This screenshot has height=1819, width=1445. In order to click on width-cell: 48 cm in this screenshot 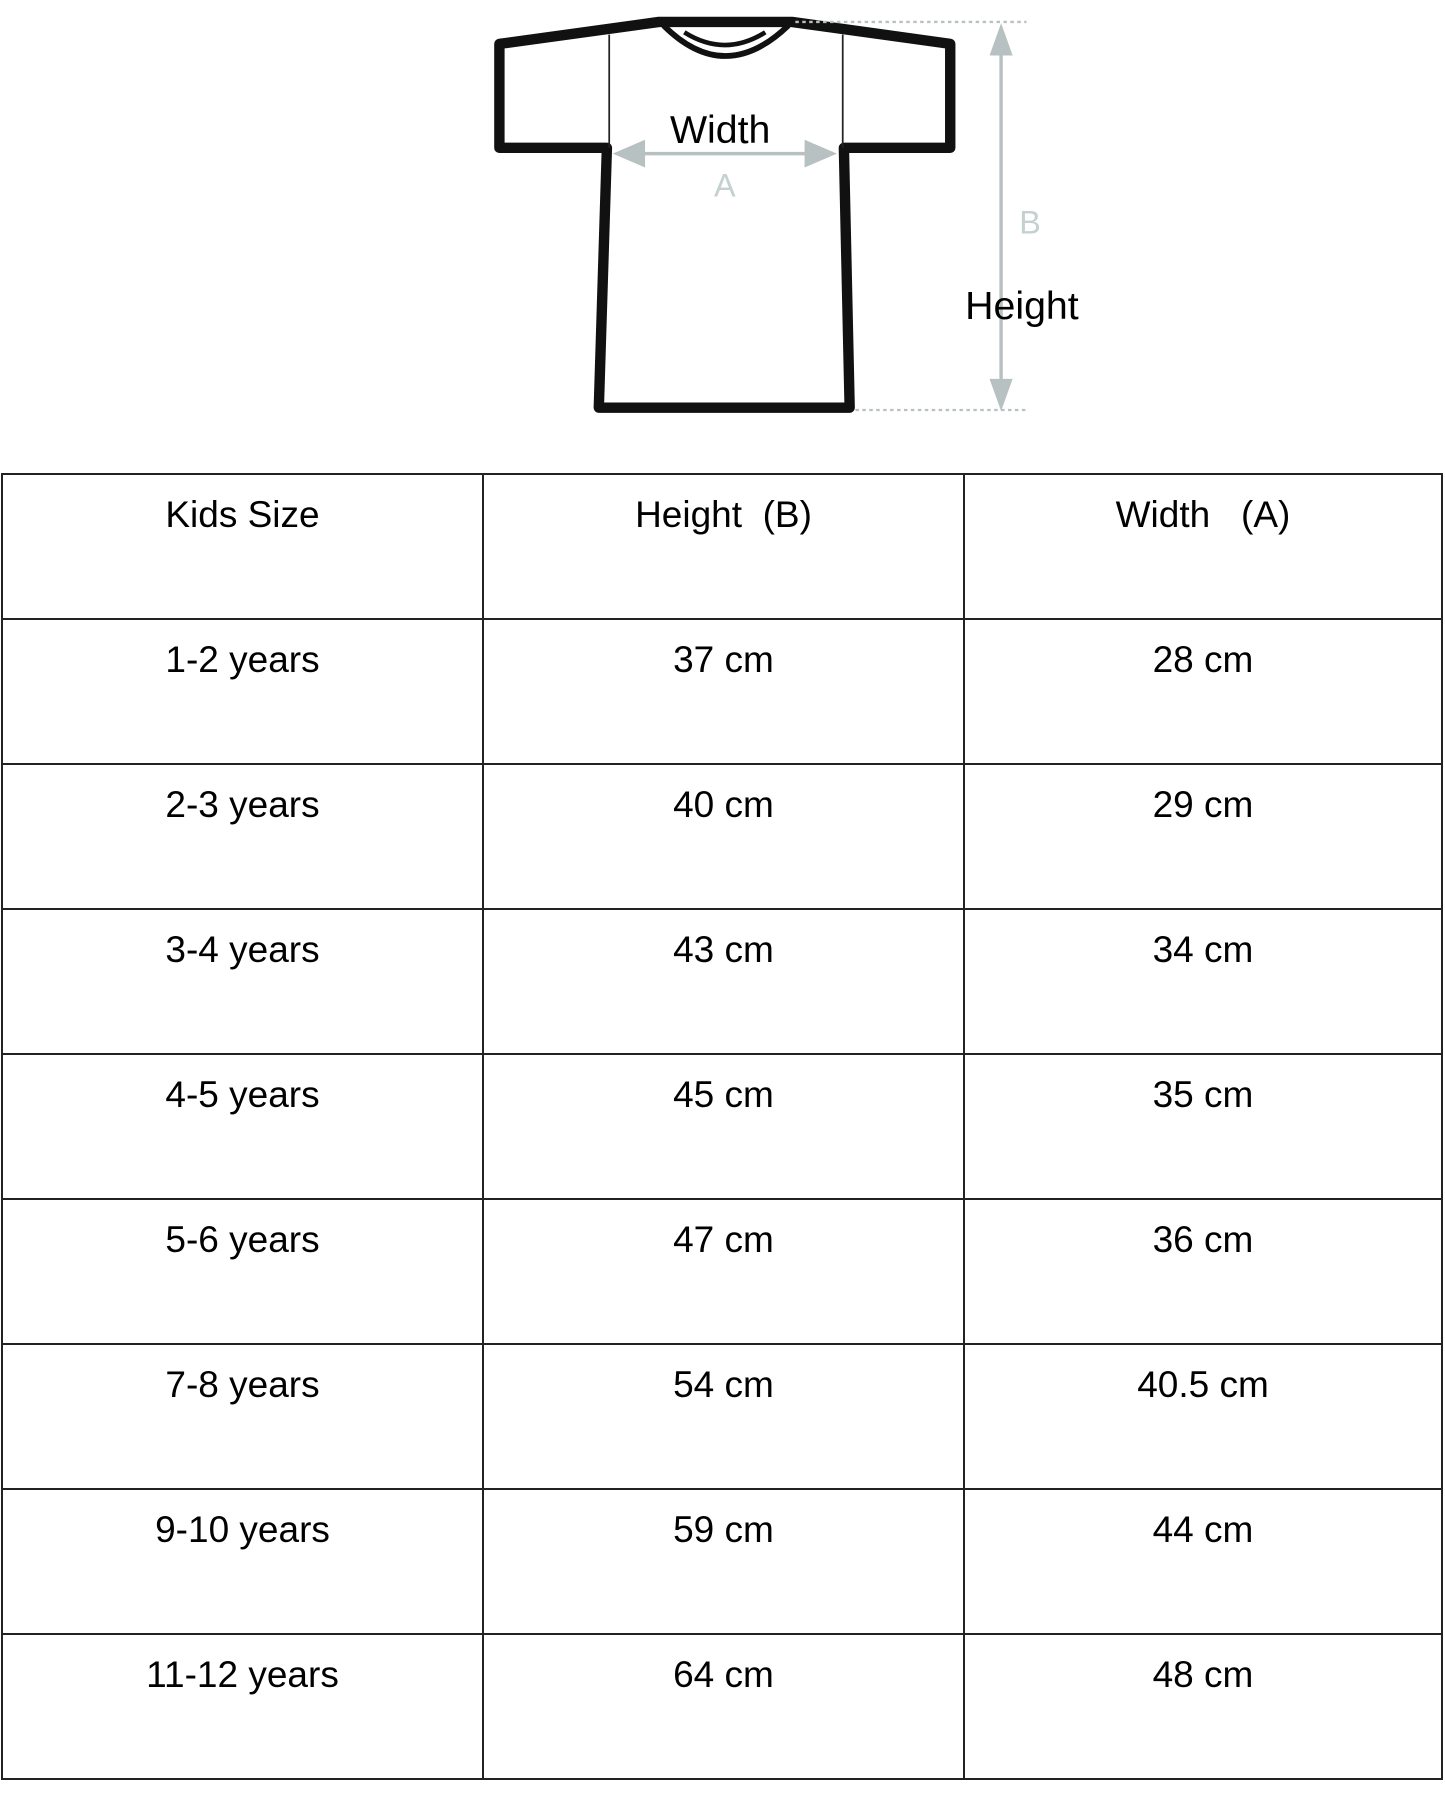, I will do `click(1203, 1706)`.